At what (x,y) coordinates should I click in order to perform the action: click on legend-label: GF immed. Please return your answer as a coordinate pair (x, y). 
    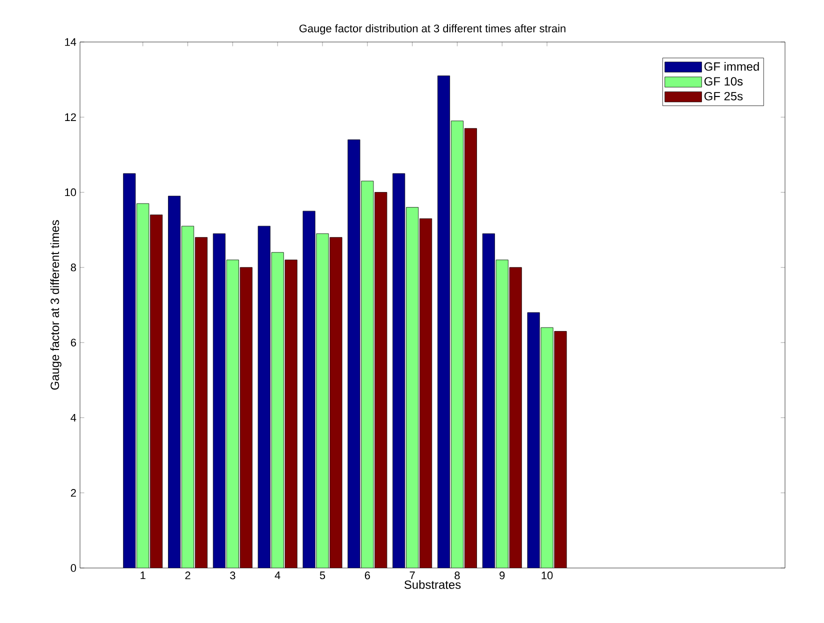
    Looking at the image, I should click on (731, 66).